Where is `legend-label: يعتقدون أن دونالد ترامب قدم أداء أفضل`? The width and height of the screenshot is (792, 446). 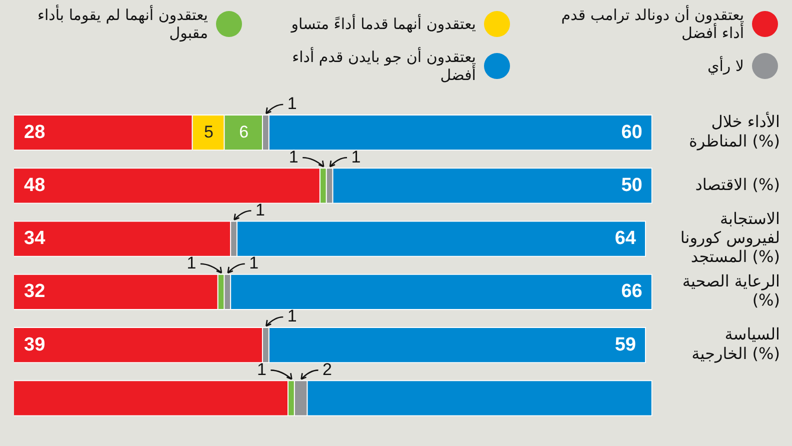 legend-label: يعتقدون أن دونالد ترامب قدم أداء أفضل is located at coordinates (652, 24).